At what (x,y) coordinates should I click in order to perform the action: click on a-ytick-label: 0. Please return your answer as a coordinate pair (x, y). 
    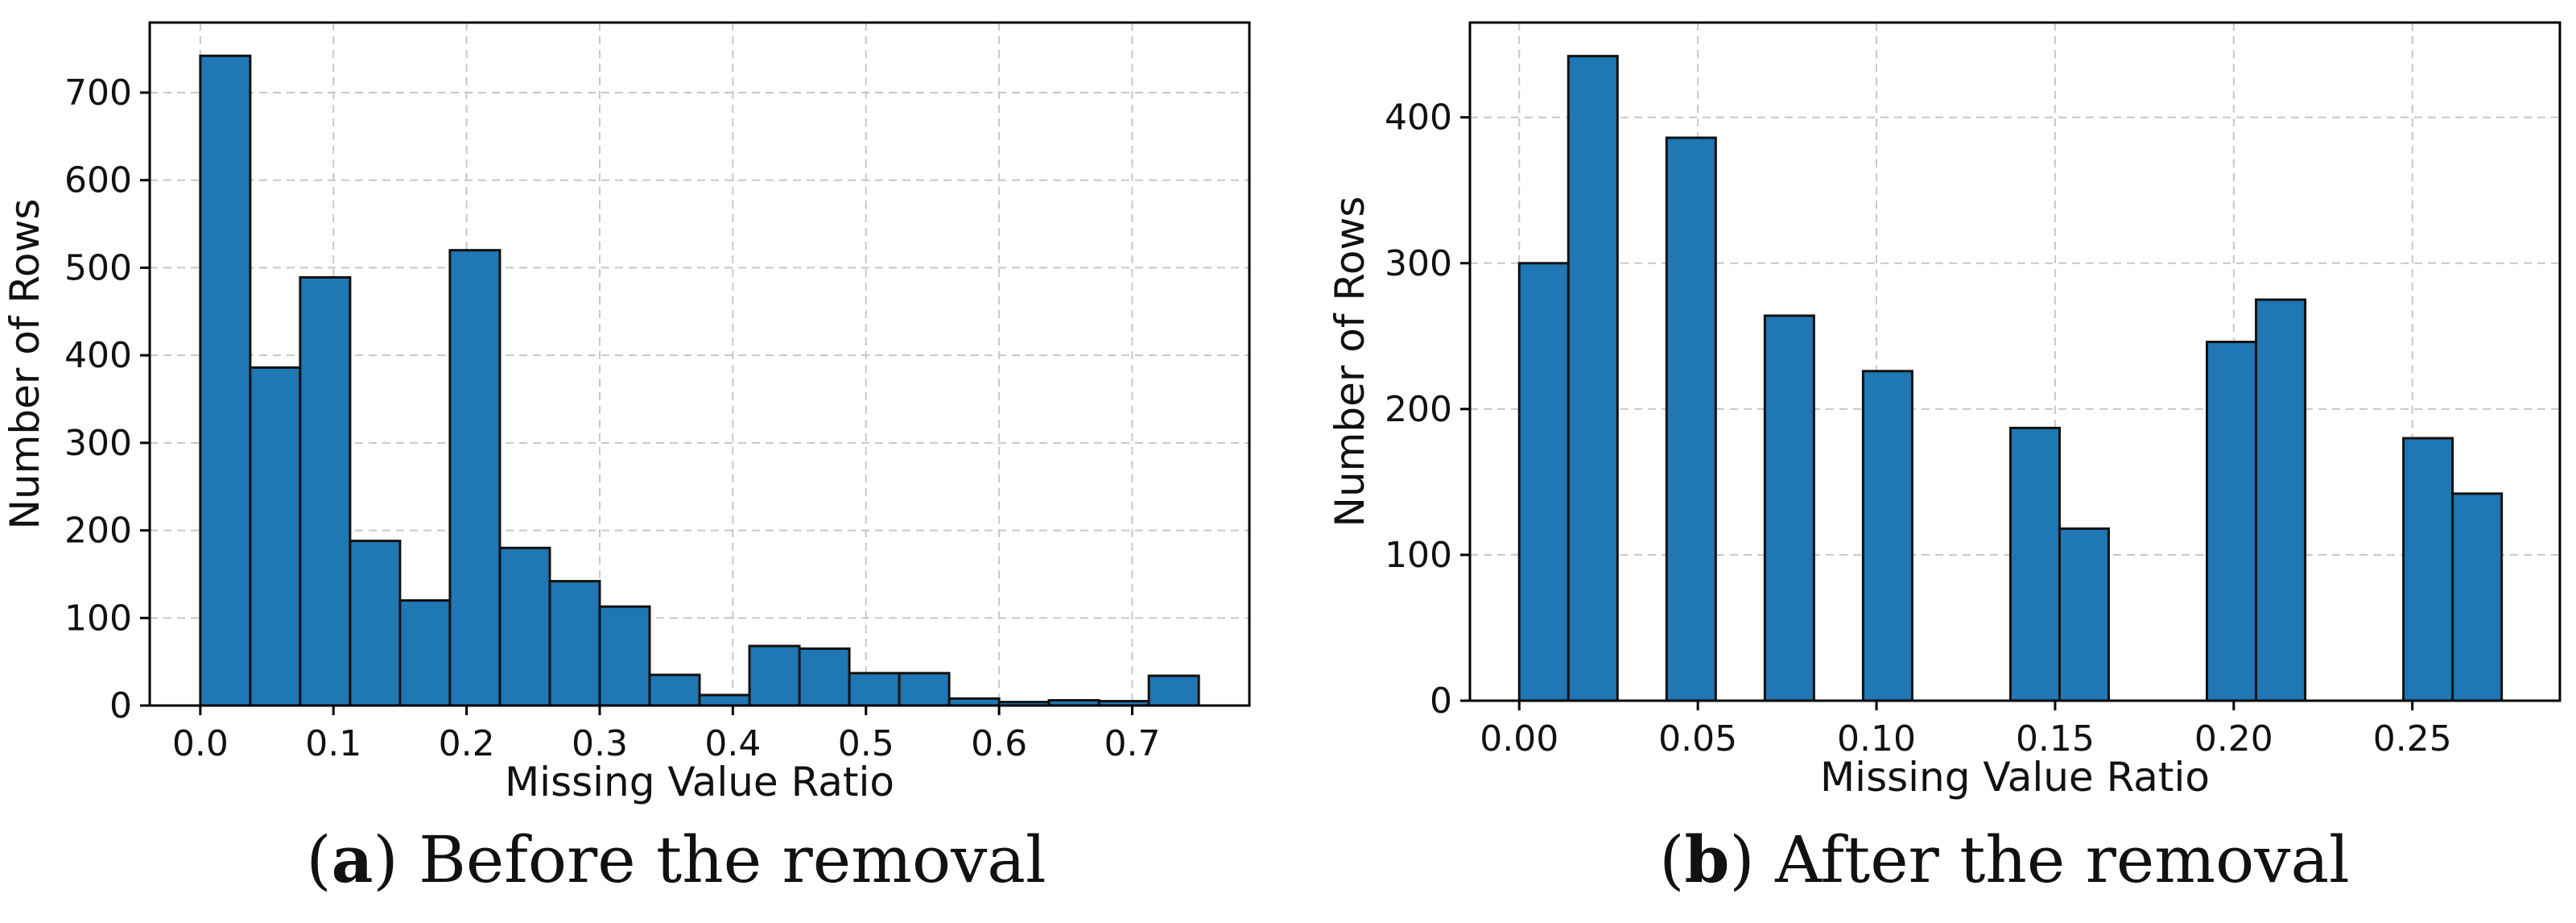
    Looking at the image, I should click on (121, 705).